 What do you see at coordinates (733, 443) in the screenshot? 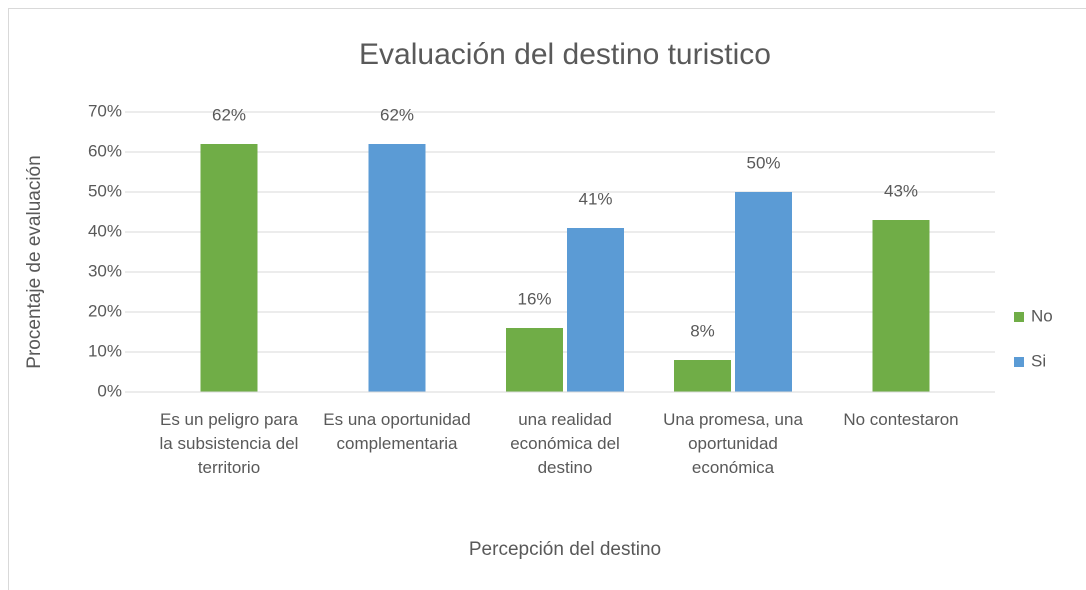
I see `x-tick-label: Una promesa, una oportunidad económica` at bounding box center [733, 443].